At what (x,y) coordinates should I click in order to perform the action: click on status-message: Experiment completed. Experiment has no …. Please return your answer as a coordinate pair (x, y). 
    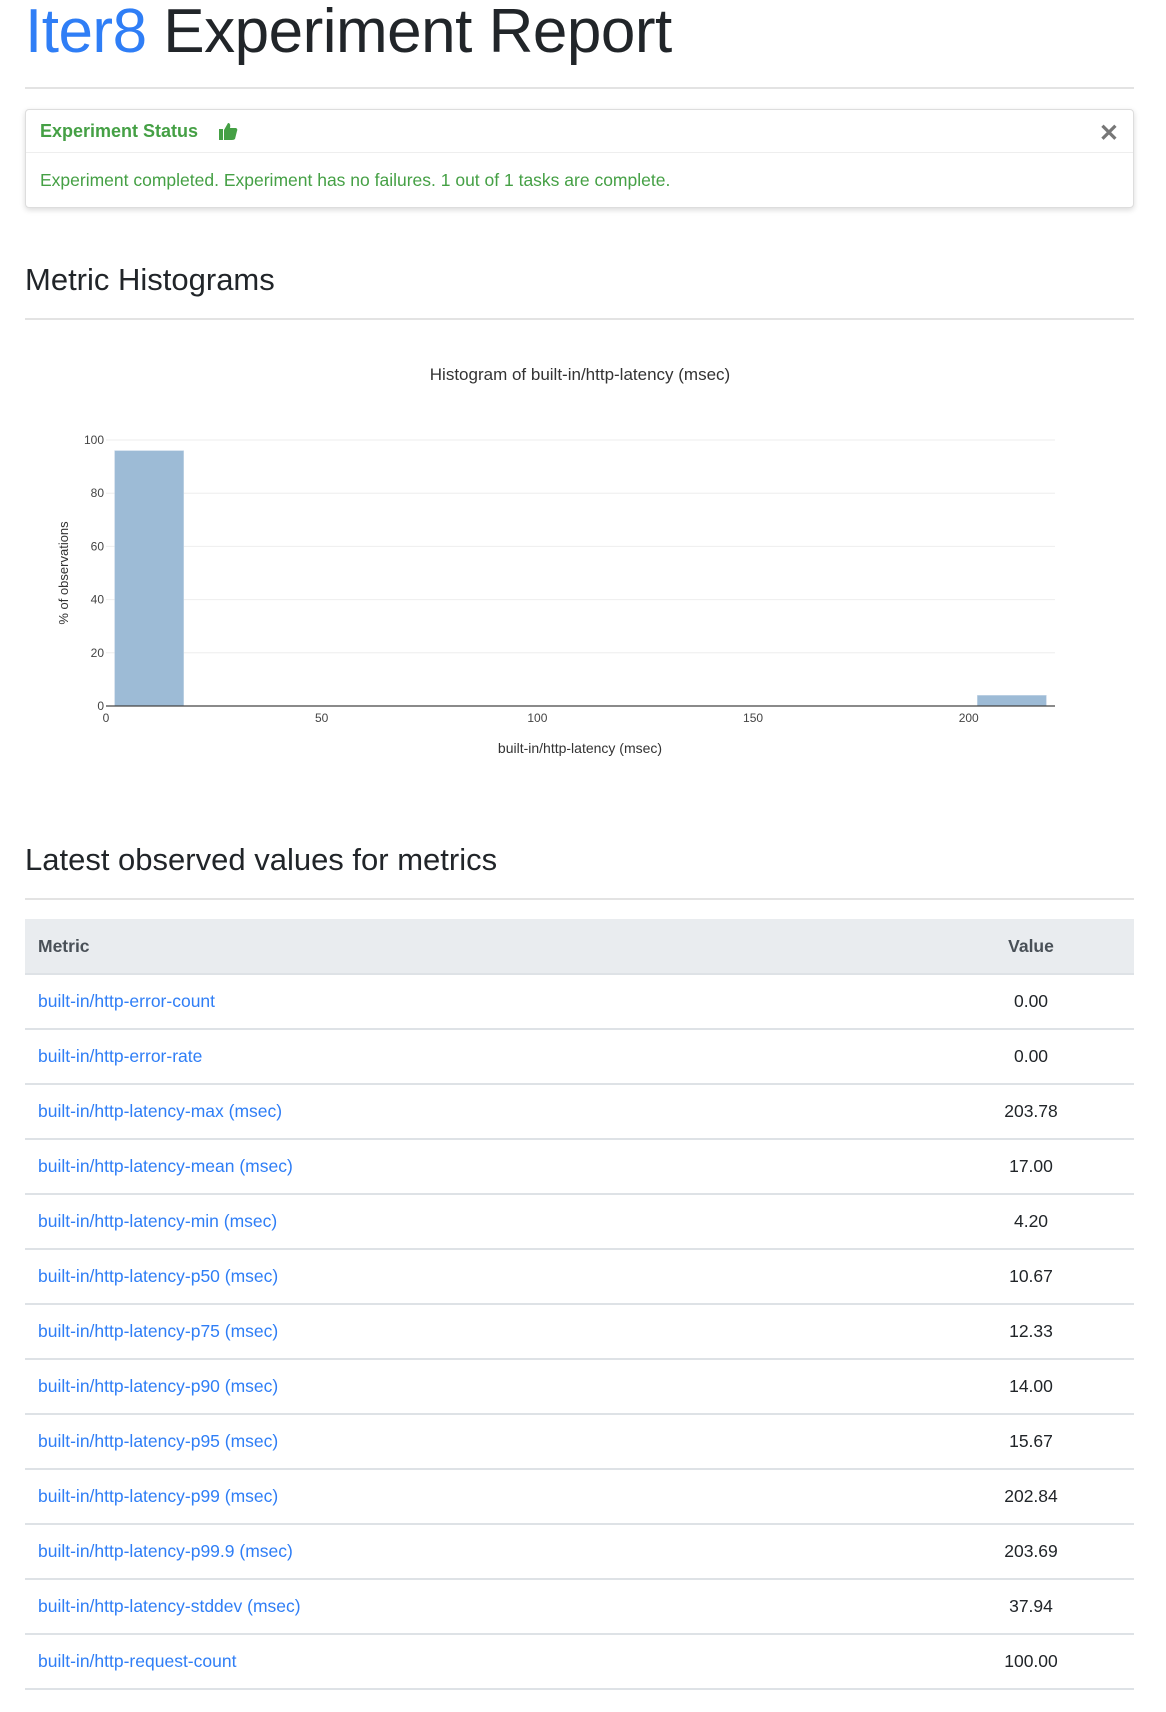
    Looking at the image, I should click on (355, 180).